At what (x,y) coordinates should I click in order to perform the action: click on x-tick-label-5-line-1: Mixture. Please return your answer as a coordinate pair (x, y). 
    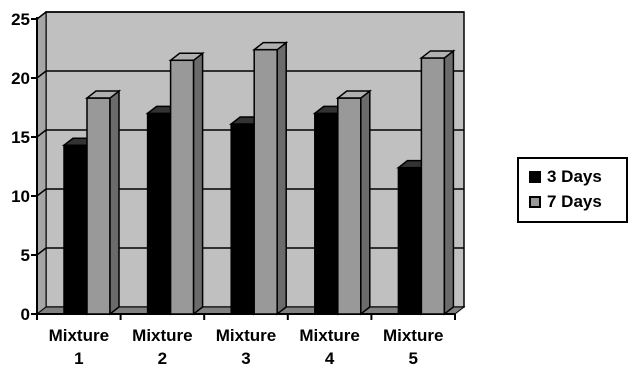
    Looking at the image, I should click on (413, 335).